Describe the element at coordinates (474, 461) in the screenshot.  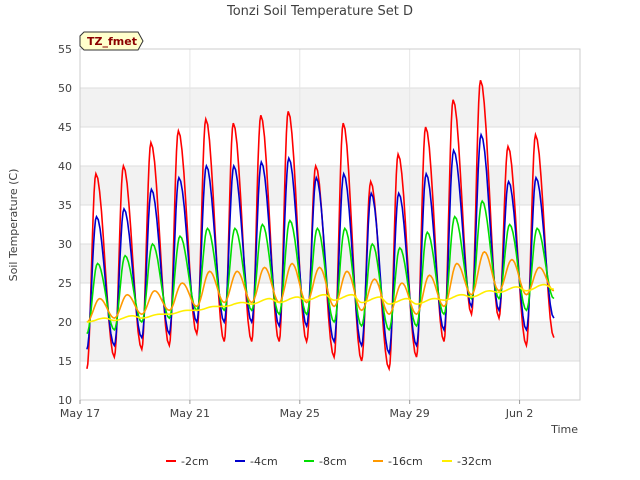
I see `legend-label: -32cm` at that location.